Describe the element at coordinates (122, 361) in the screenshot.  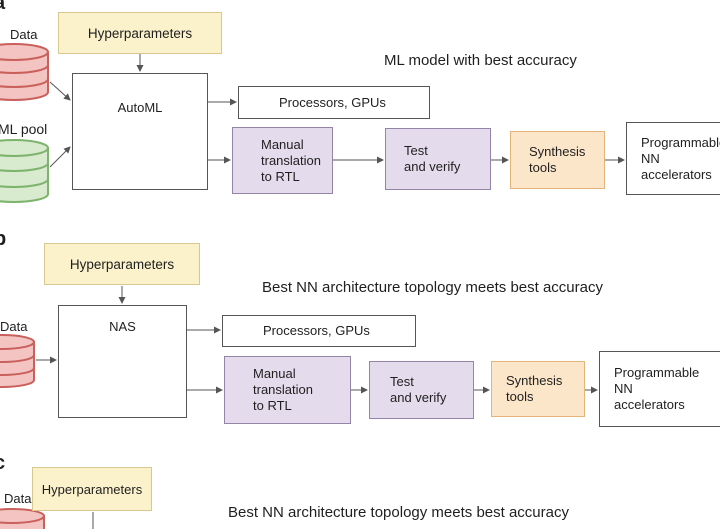
I see `nas-box: NAS` at that location.